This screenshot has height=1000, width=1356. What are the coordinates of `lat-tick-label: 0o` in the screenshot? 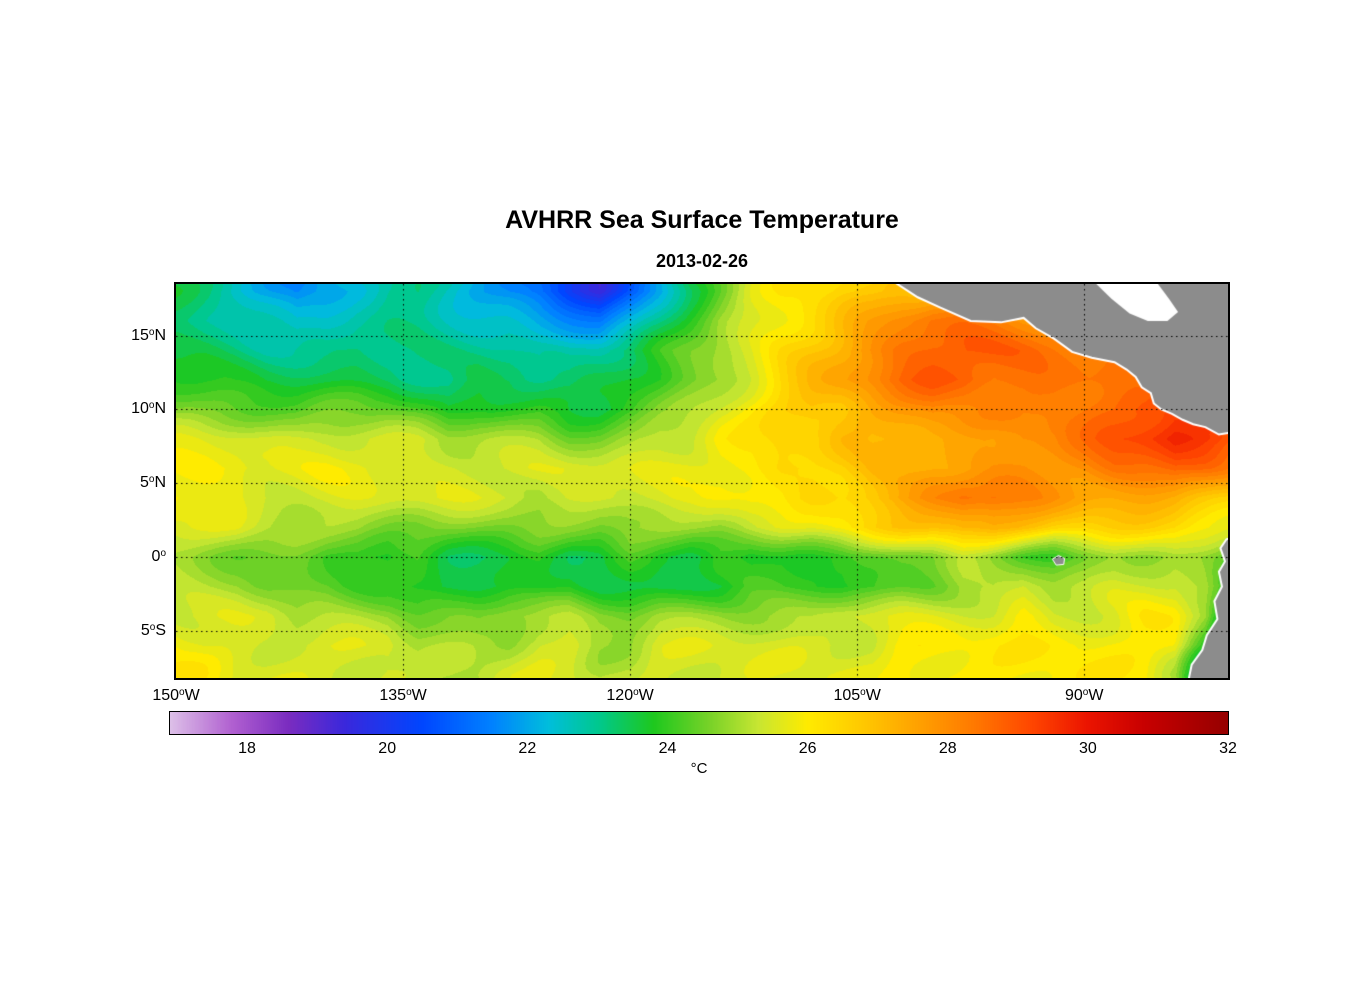 It's located at (158, 556).